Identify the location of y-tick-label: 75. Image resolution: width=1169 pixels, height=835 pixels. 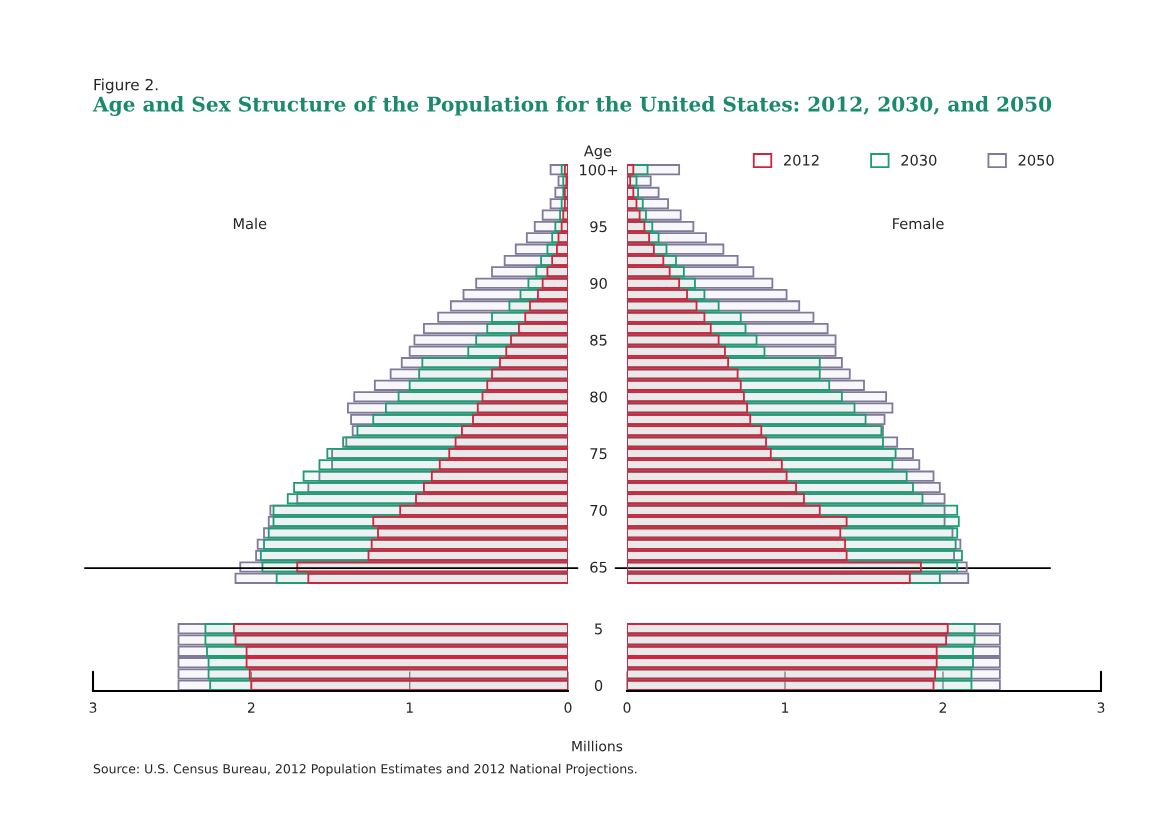
(598, 454).